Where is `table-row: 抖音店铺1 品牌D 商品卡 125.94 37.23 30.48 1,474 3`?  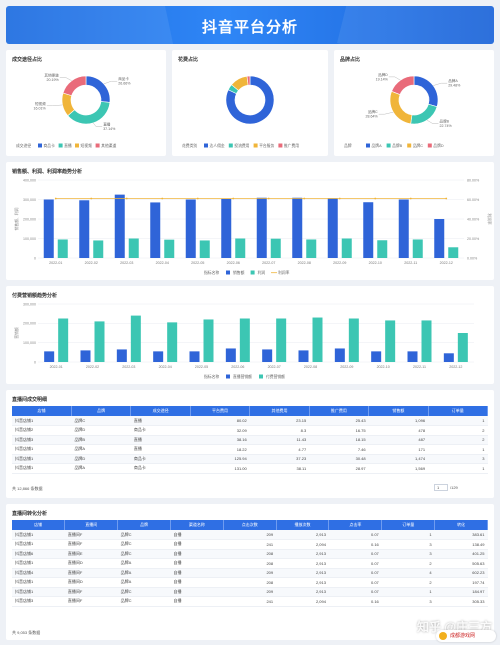 table-row: 抖音店铺1 品牌D 商品卡 125.94 37.23 30.48 1,474 3 is located at coordinates (250, 459).